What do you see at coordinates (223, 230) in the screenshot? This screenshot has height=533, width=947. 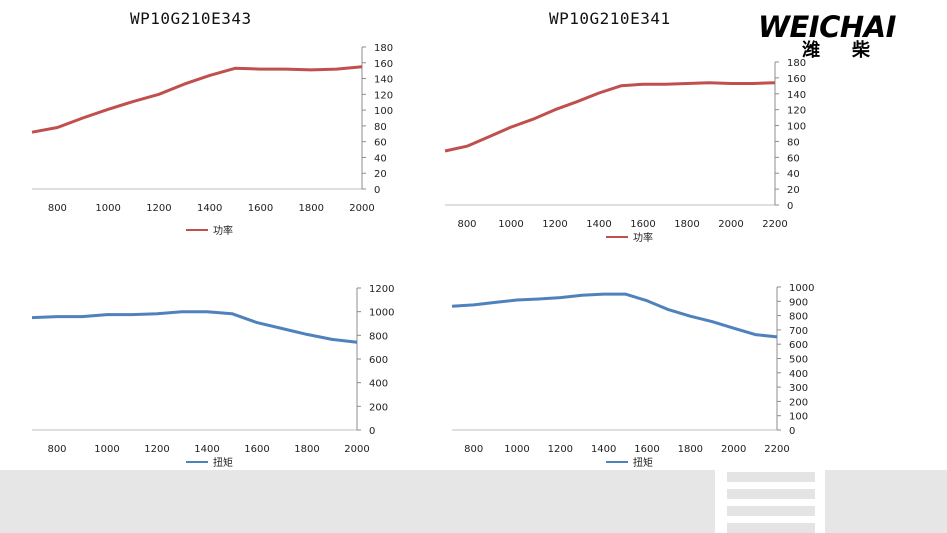 I see `power-left-legend-label: 功率` at bounding box center [223, 230].